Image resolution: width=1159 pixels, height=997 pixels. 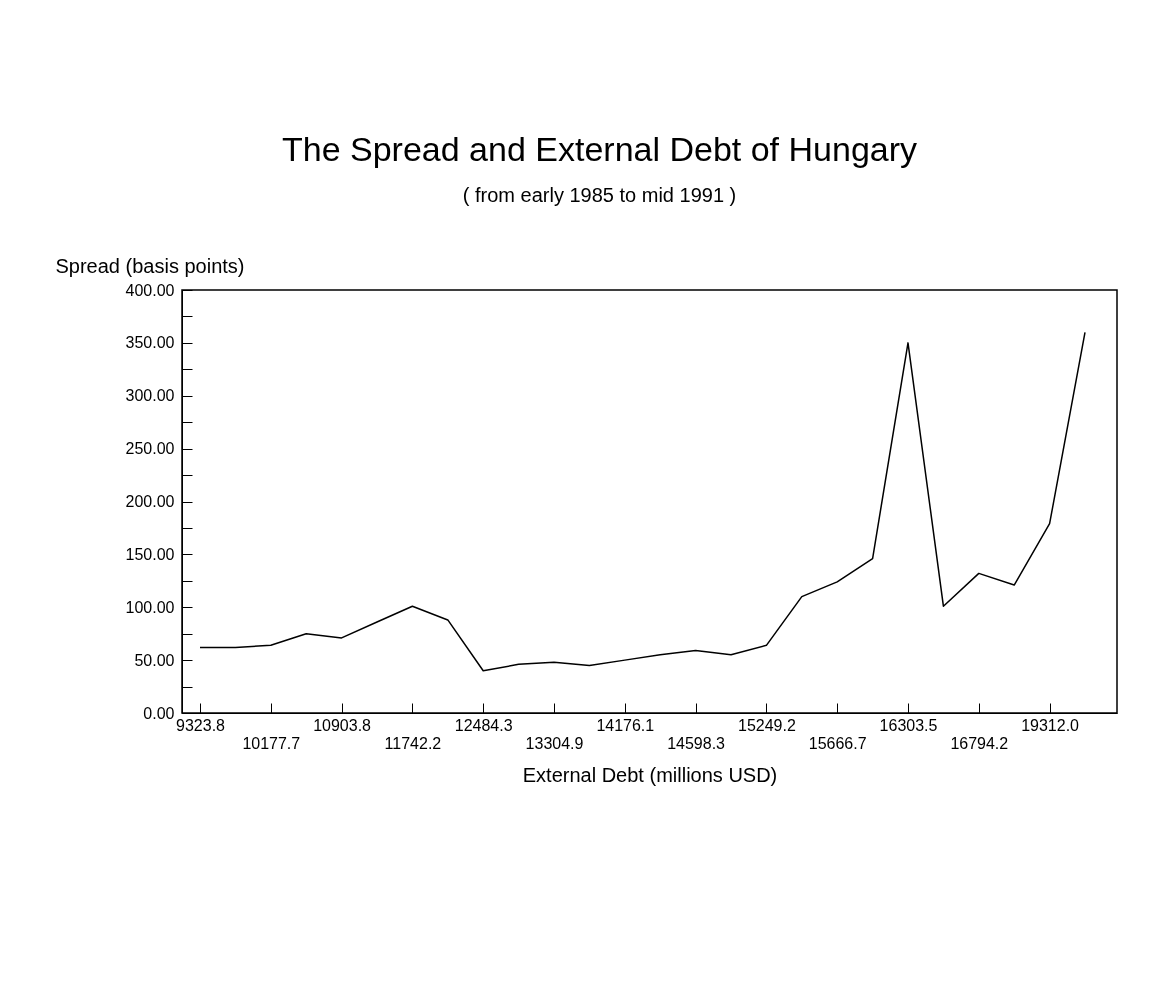 I want to click on x-tick-label: 10177.7, so click(x=271, y=743).